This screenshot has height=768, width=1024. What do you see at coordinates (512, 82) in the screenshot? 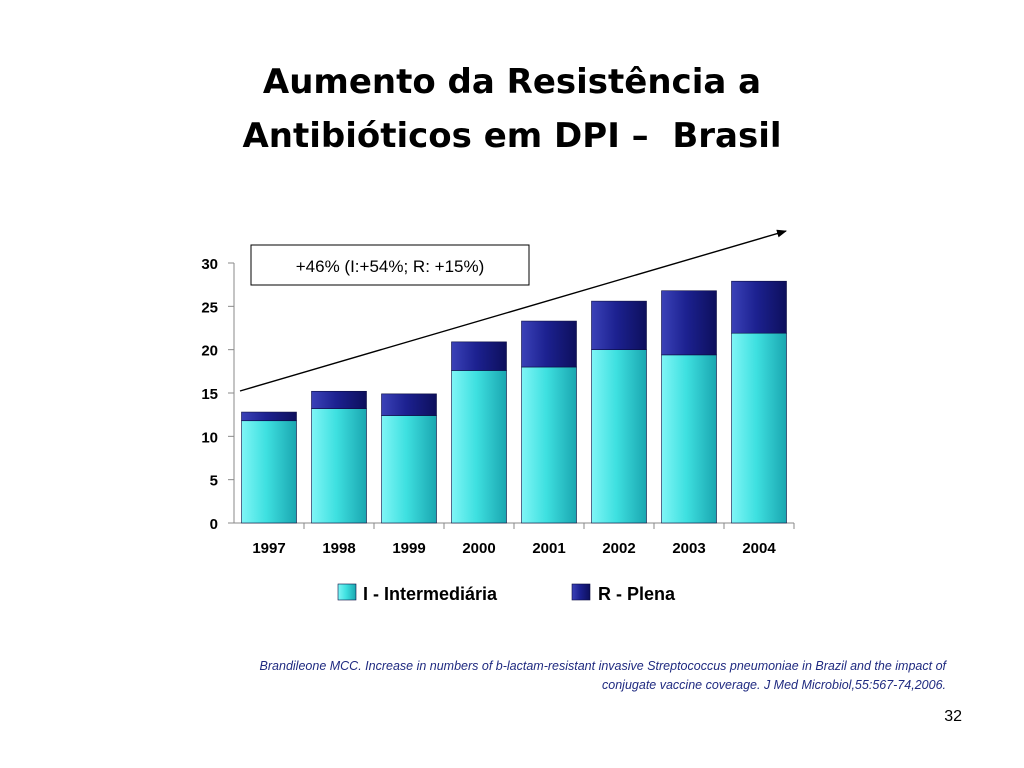
I see `title-line-1: Aumento da Resistência a` at bounding box center [512, 82].